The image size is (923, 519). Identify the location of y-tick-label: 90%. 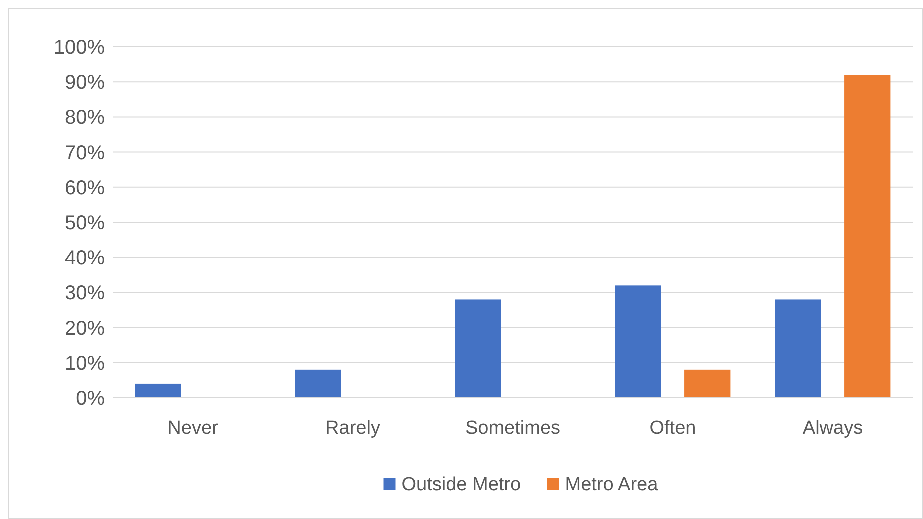
(85, 83).